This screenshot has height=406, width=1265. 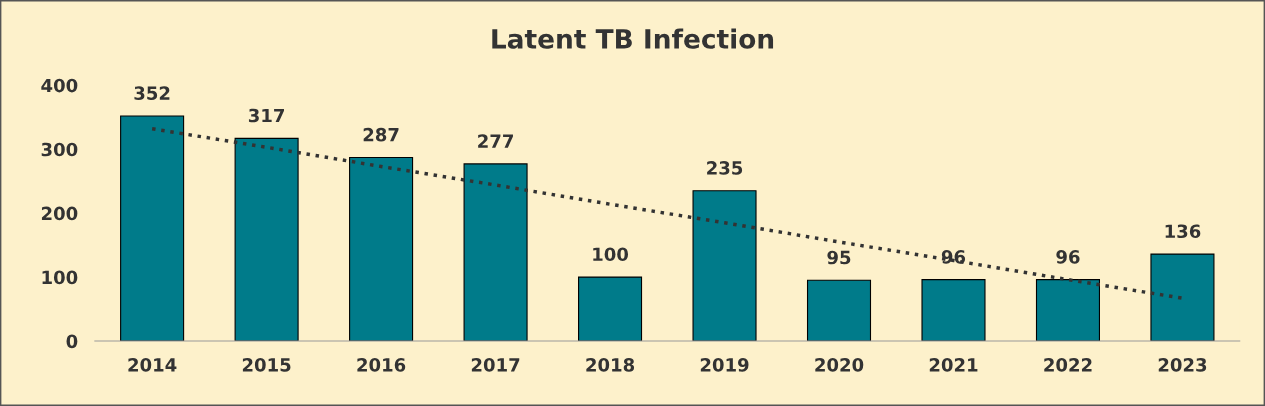 What do you see at coordinates (611, 254) in the screenshot?
I see `data-label: 100` at bounding box center [611, 254].